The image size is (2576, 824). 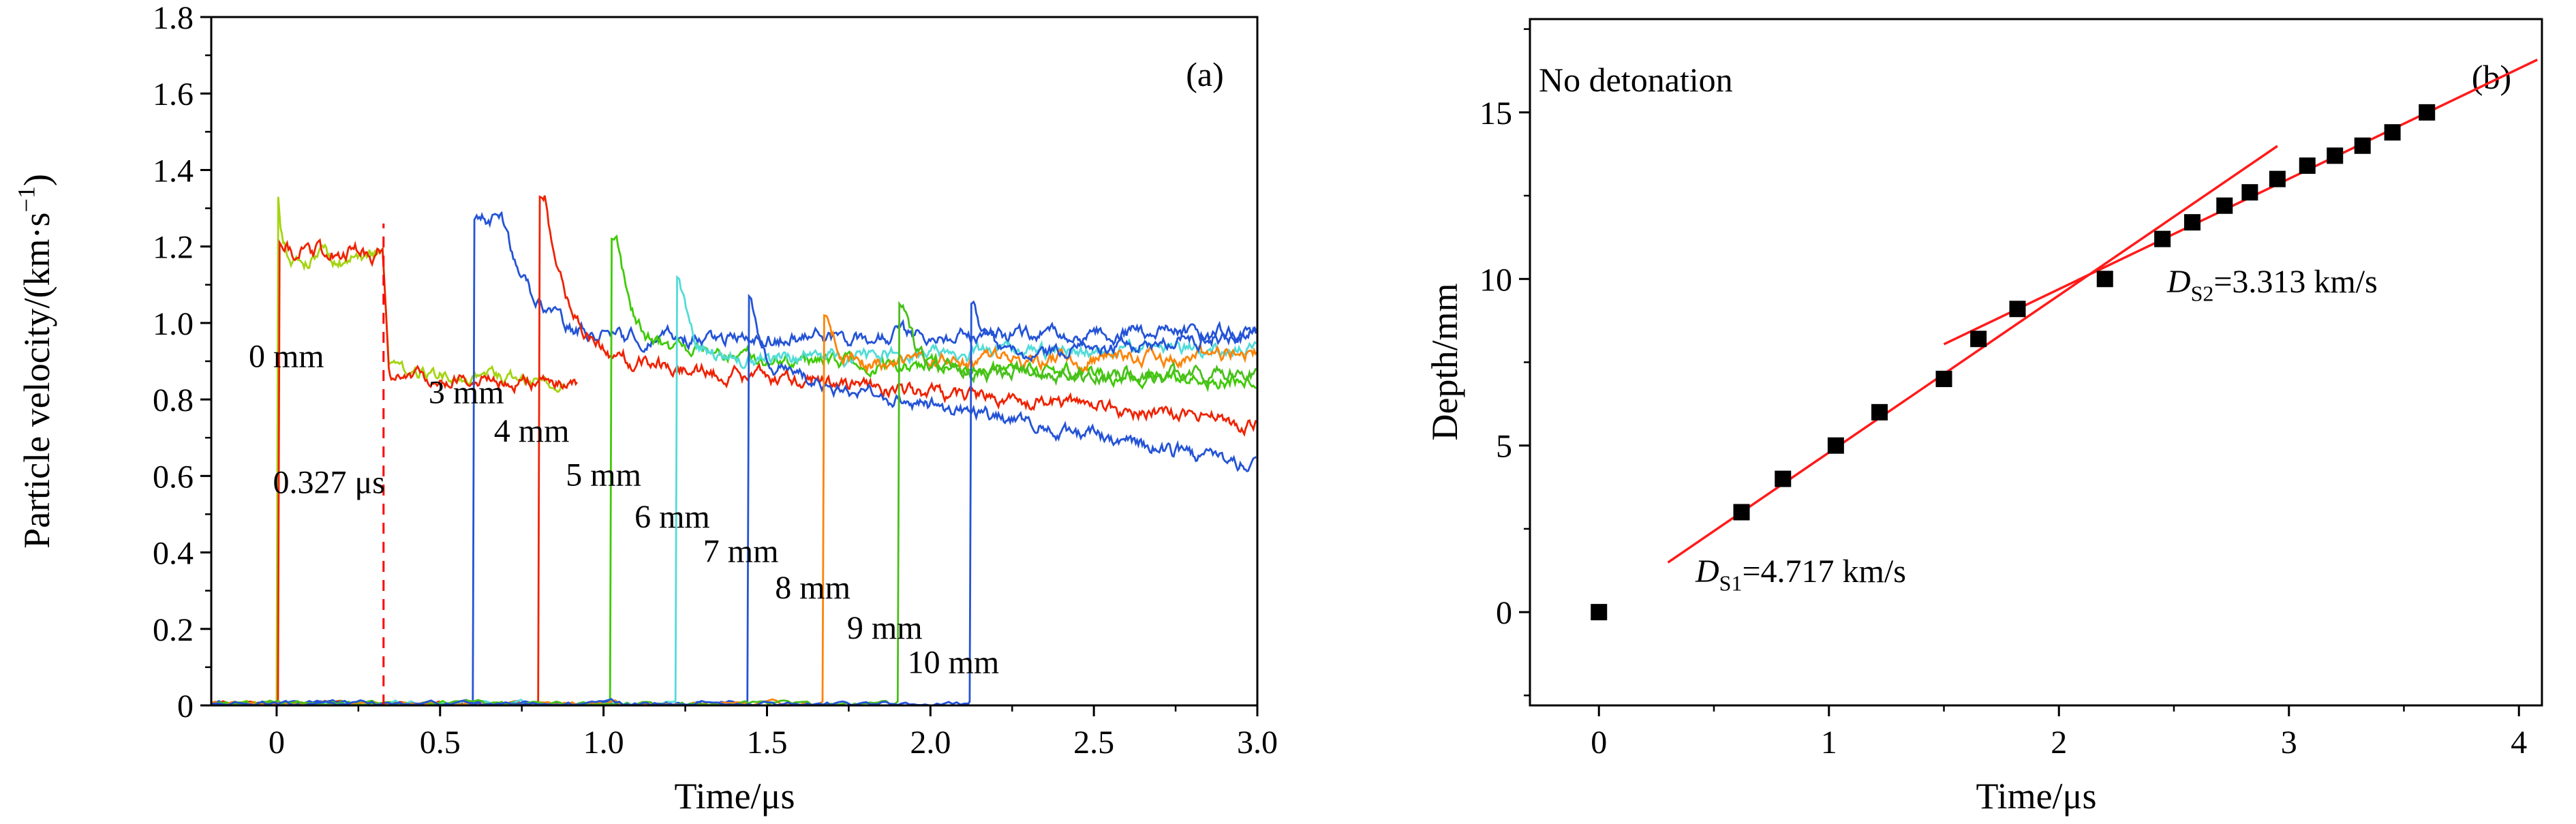 What do you see at coordinates (1504, 447) in the screenshot?
I see `y-tick-label: 5` at bounding box center [1504, 447].